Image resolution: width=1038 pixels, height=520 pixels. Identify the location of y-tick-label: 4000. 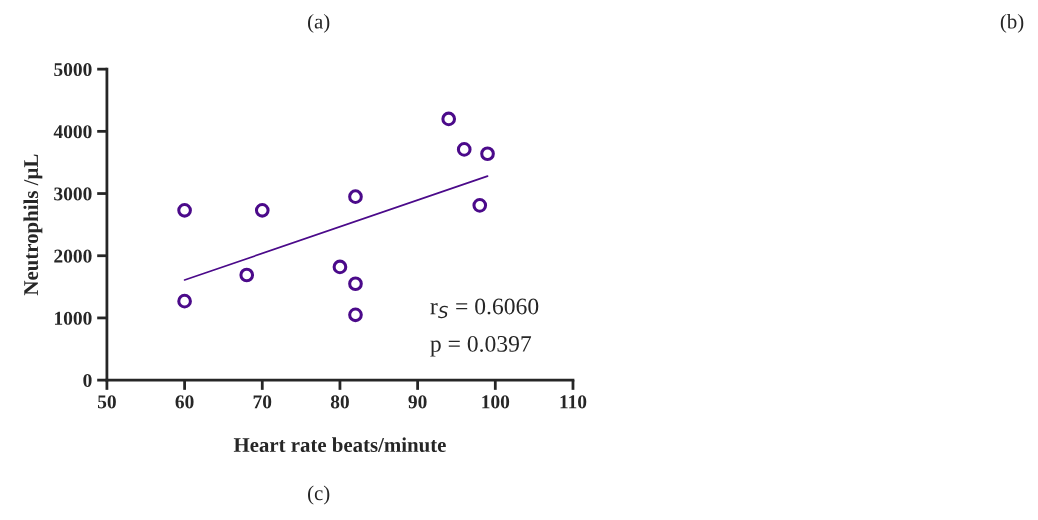
(72, 132).